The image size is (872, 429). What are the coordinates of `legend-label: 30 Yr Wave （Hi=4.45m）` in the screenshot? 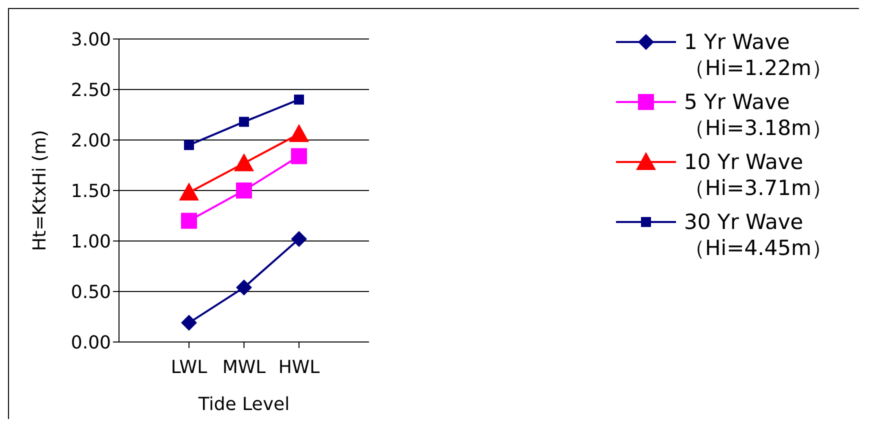 It's located at (759, 235).